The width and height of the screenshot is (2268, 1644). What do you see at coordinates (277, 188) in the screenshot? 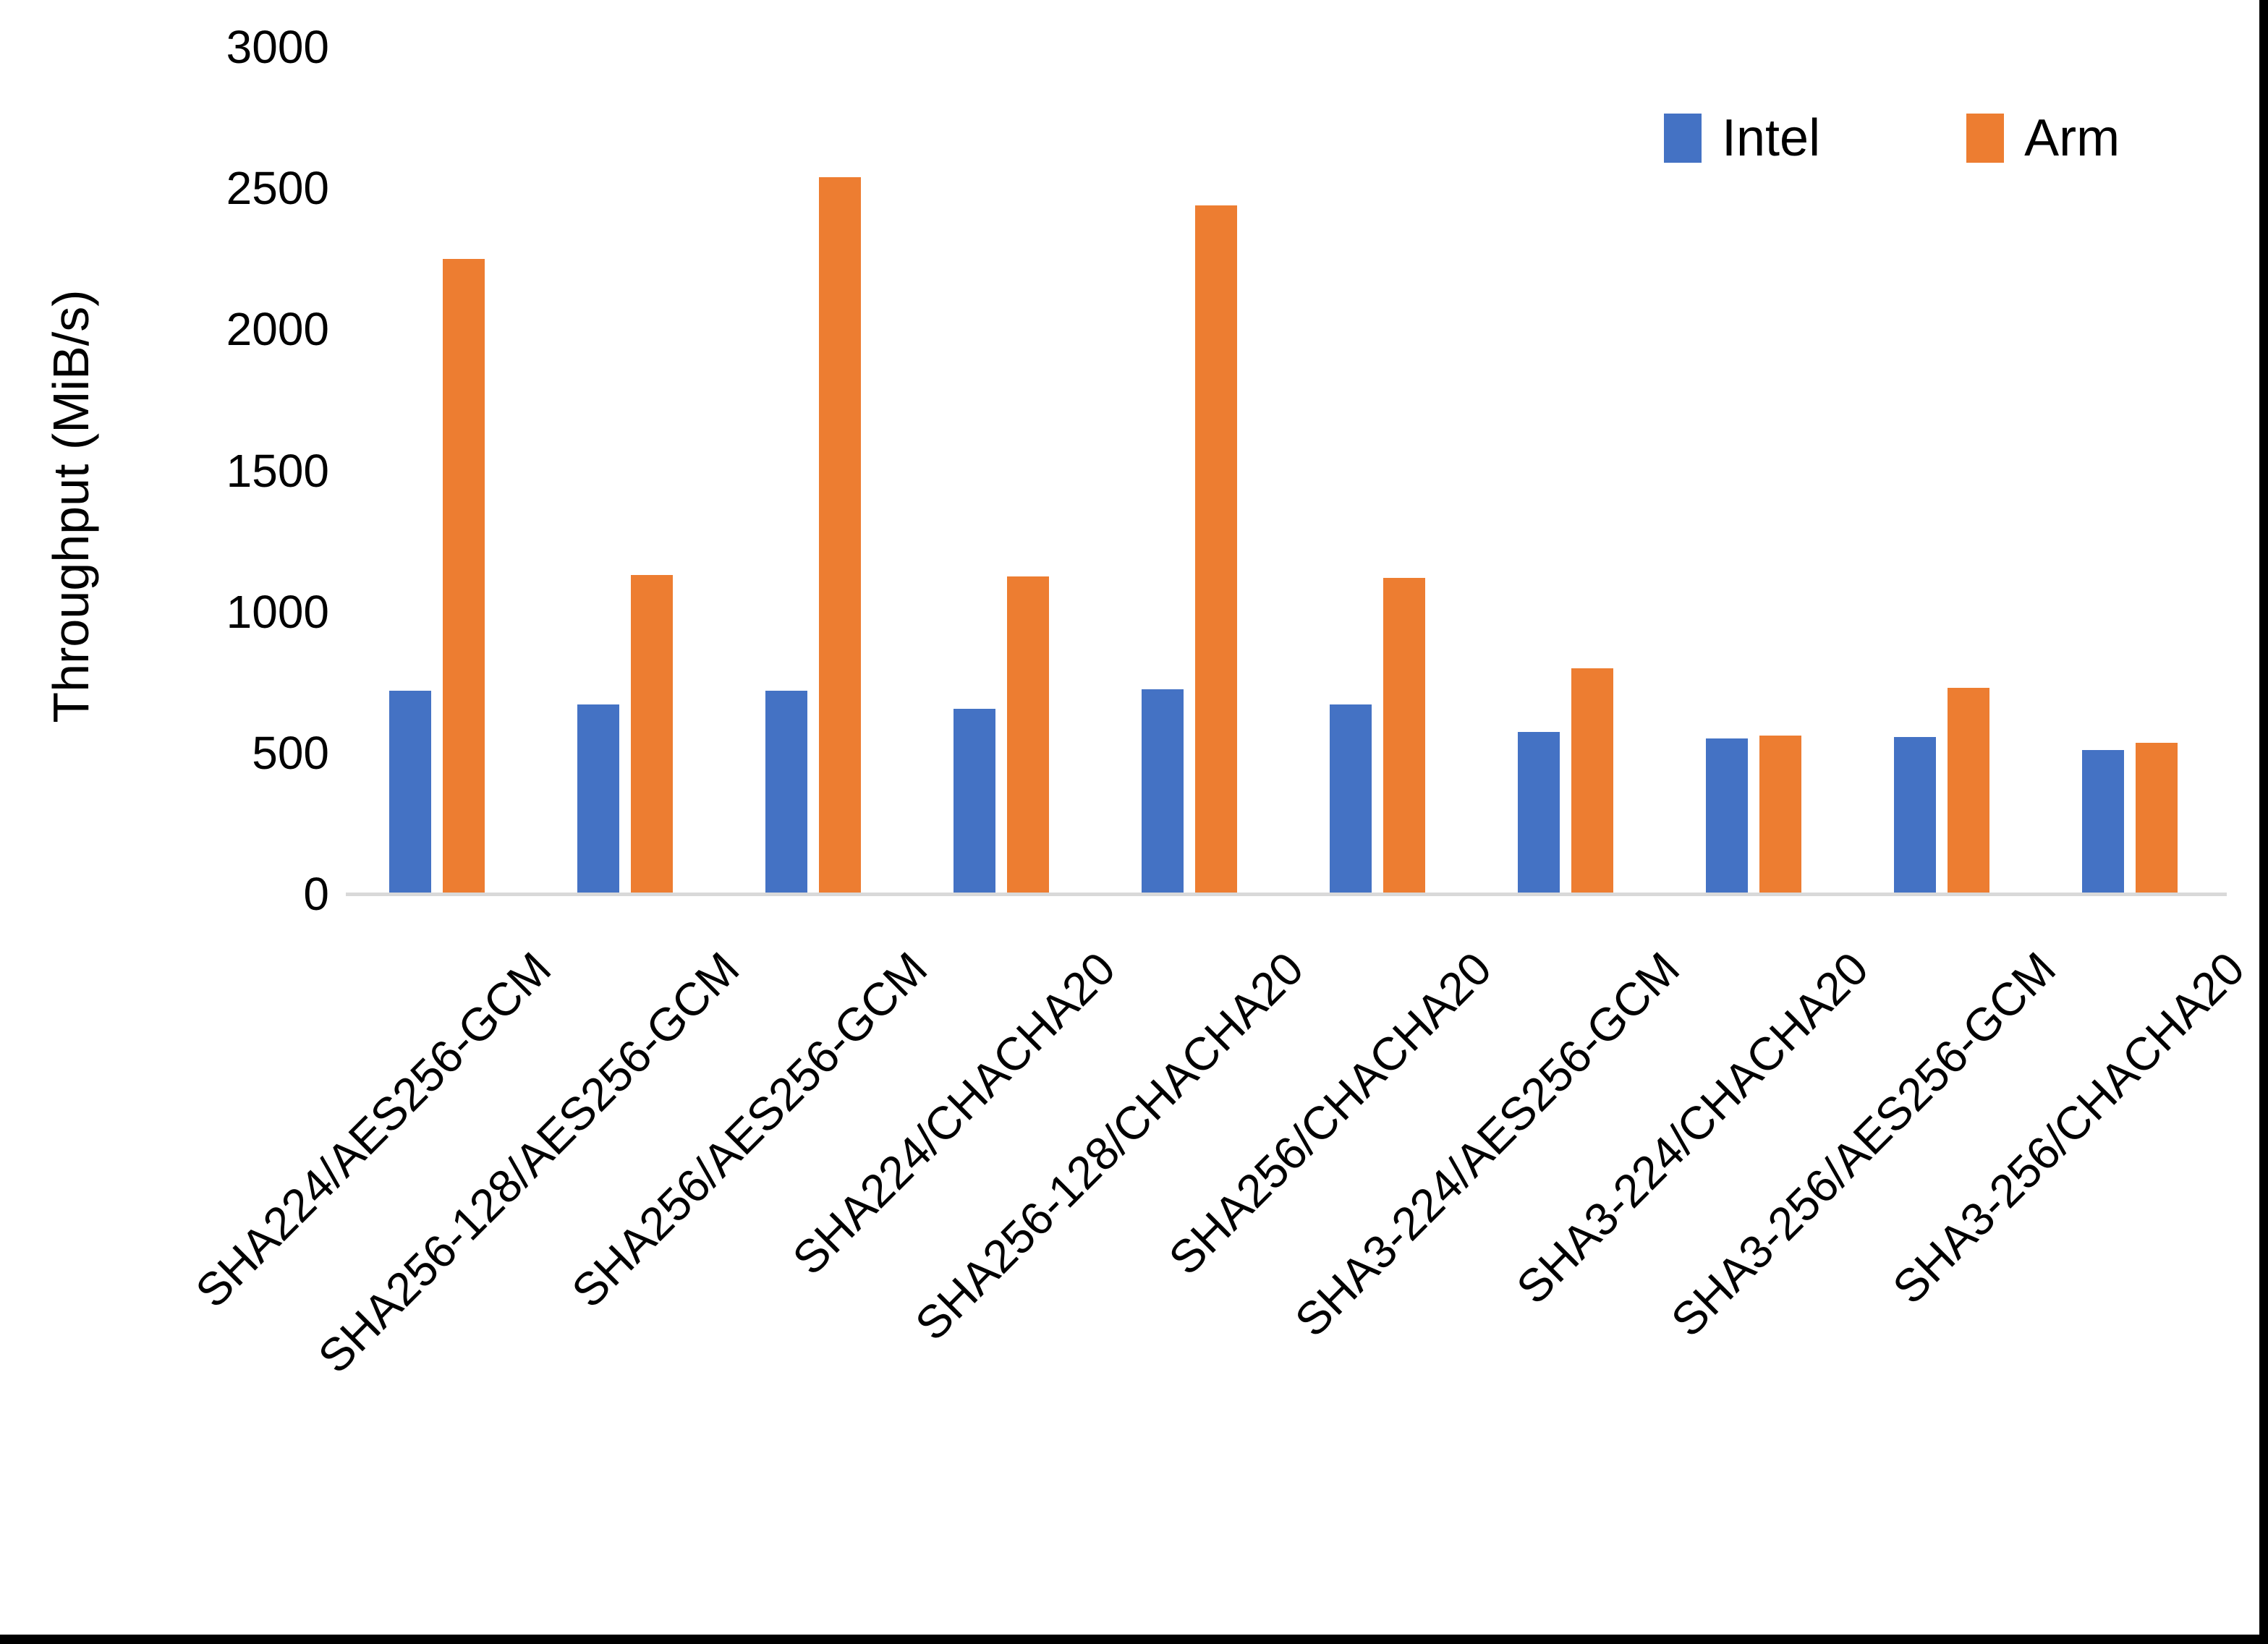
I see `y-tick-label: 2500` at bounding box center [277, 188].